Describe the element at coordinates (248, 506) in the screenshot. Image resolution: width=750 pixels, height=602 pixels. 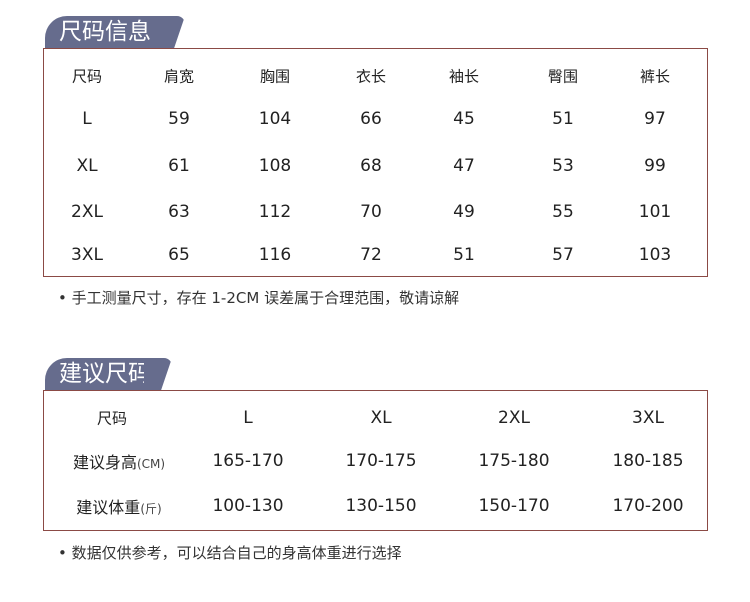
I see `range-cell: 100-130` at that location.